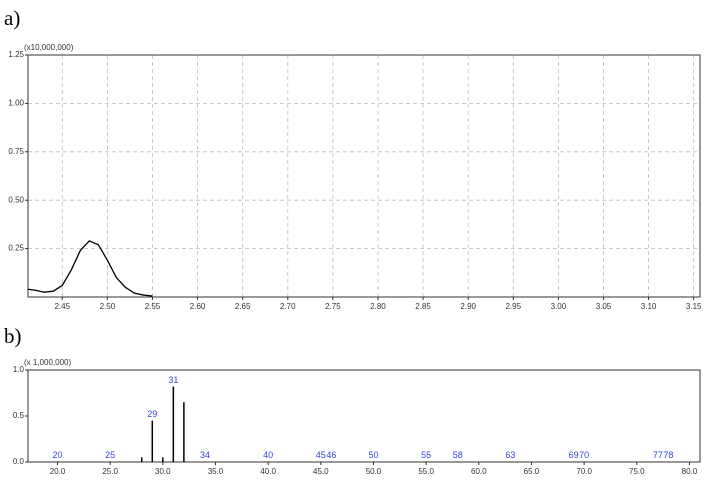 The height and width of the screenshot is (493, 723). What do you see at coordinates (49, 47) in the screenshot?
I see `axis-multiplier: (x10,000,000)` at bounding box center [49, 47].